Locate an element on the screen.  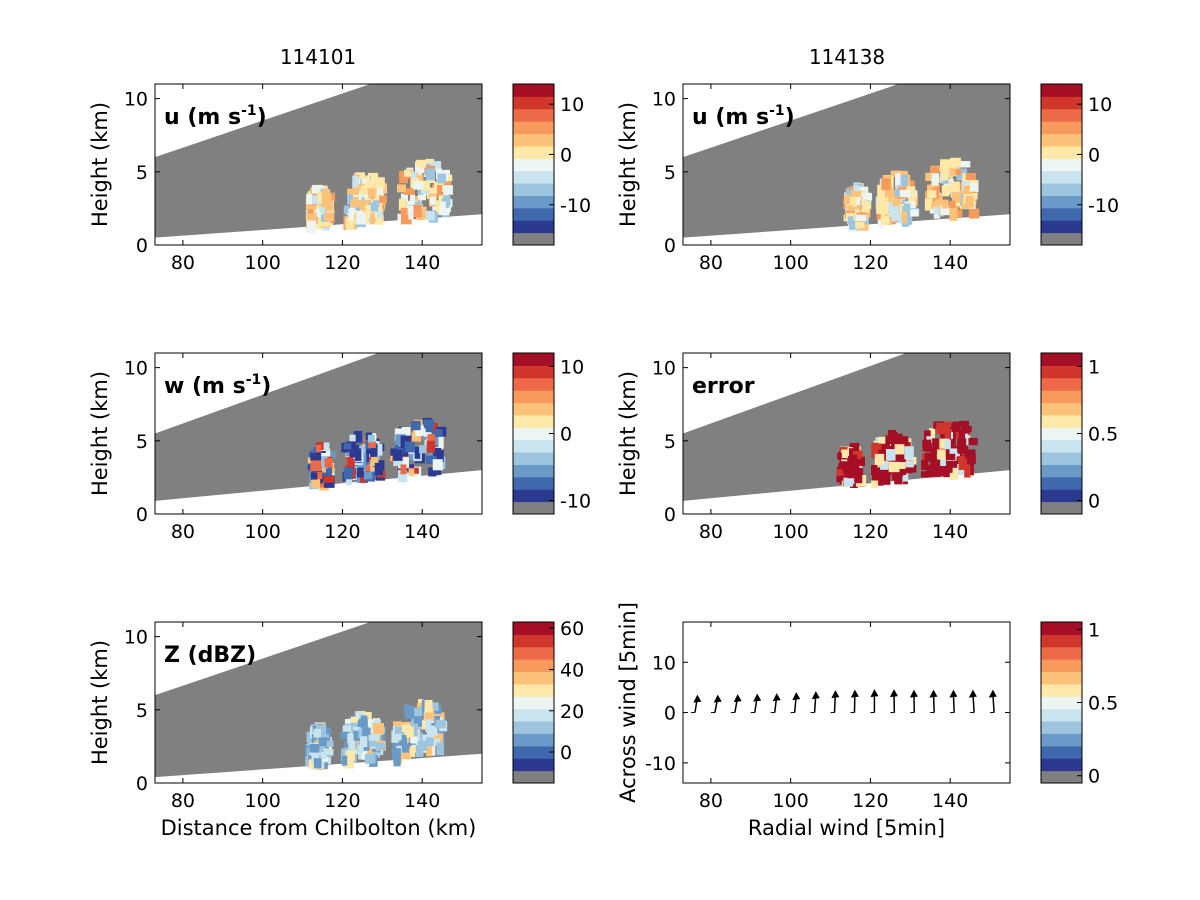
x-tick-label: 120 is located at coordinates (870, 801).